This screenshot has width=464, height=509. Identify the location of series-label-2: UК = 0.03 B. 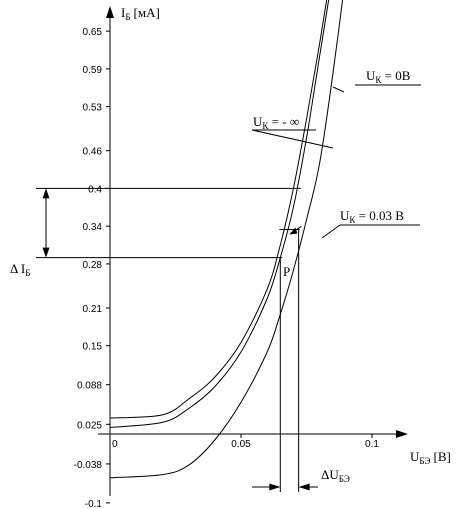
(370, 223).